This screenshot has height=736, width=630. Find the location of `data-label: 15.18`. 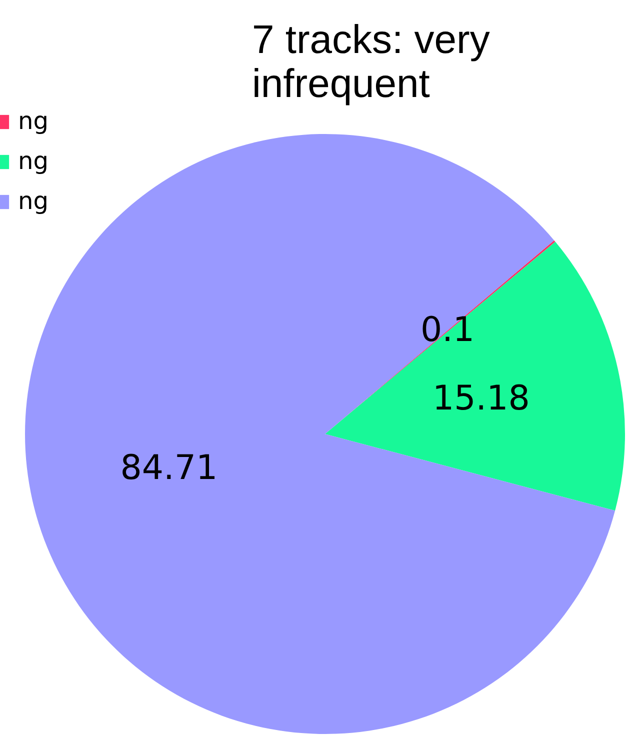

data-label: 15.18 is located at coordinates (481, 398).